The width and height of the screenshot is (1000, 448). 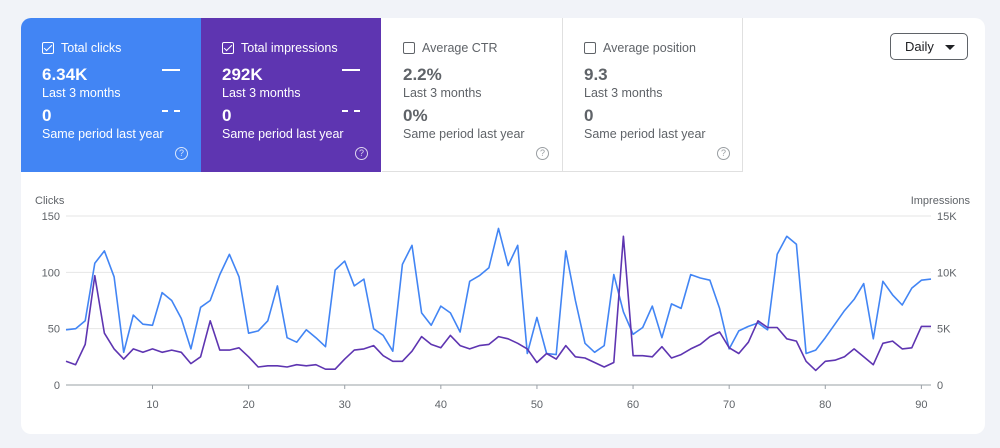 I want to click on metric-label: Average position, so click(x=649, y=48).